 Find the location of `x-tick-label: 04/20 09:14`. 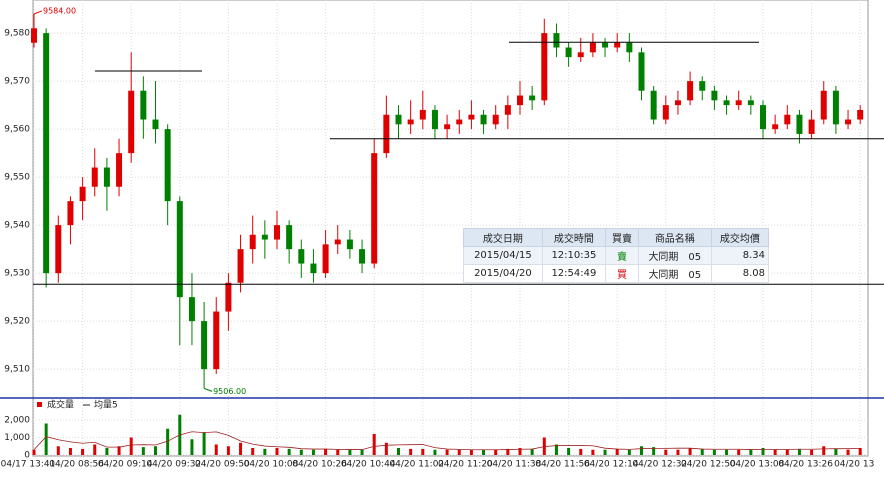

x-tick-label: 04/20 09:14 is located at coordinates (125, 465).